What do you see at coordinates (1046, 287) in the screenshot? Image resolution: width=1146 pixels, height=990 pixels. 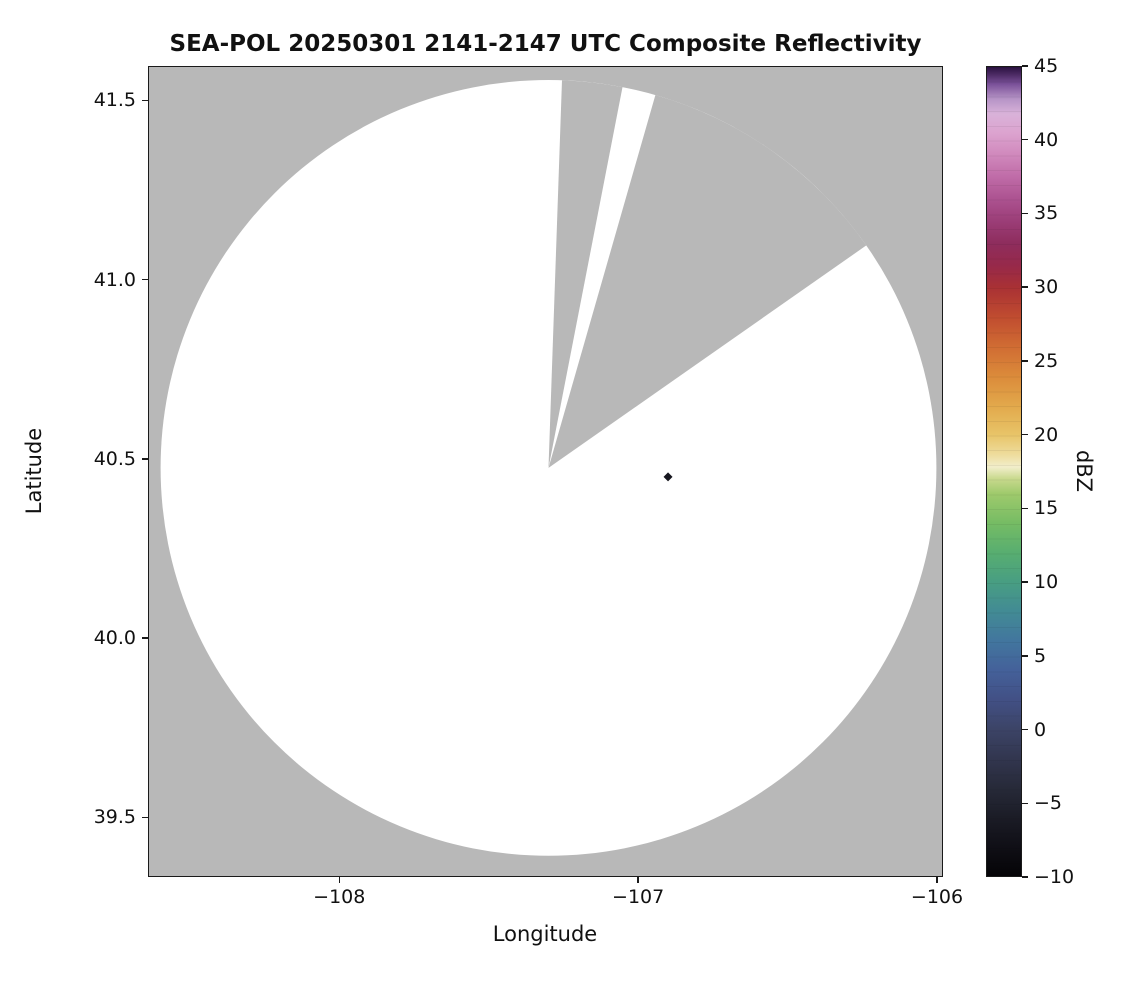 I see `colorbar-tick-label: 30` at bounding box center [1046, 287].